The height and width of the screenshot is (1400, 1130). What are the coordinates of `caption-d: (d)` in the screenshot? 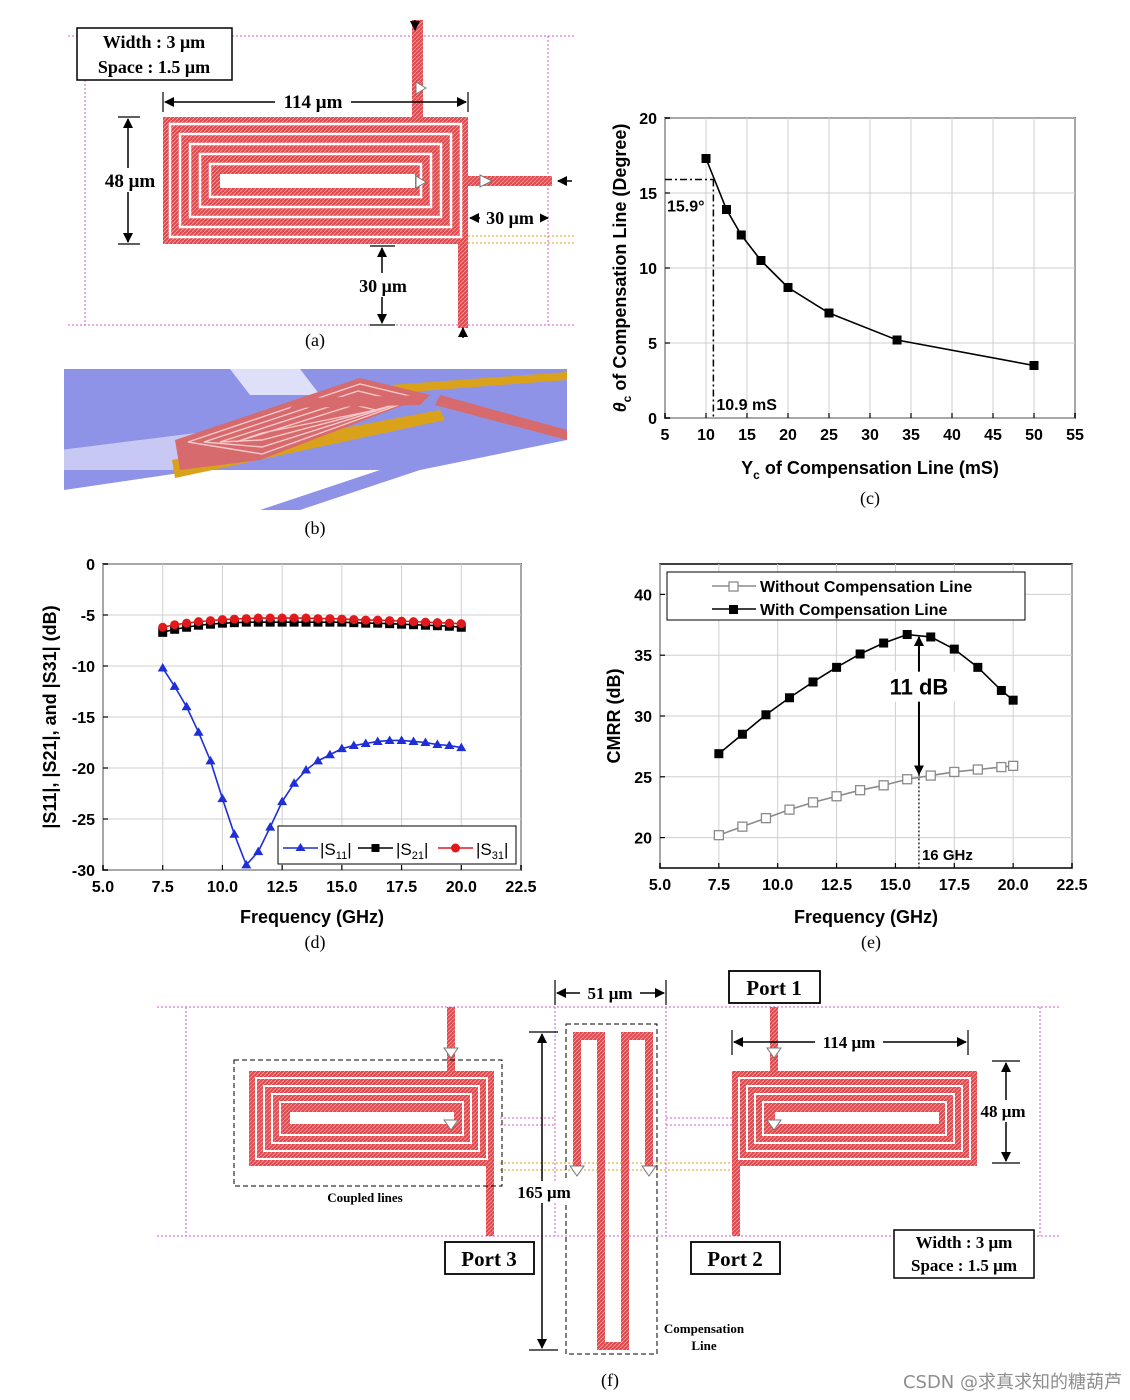 It's located at (315, 942).